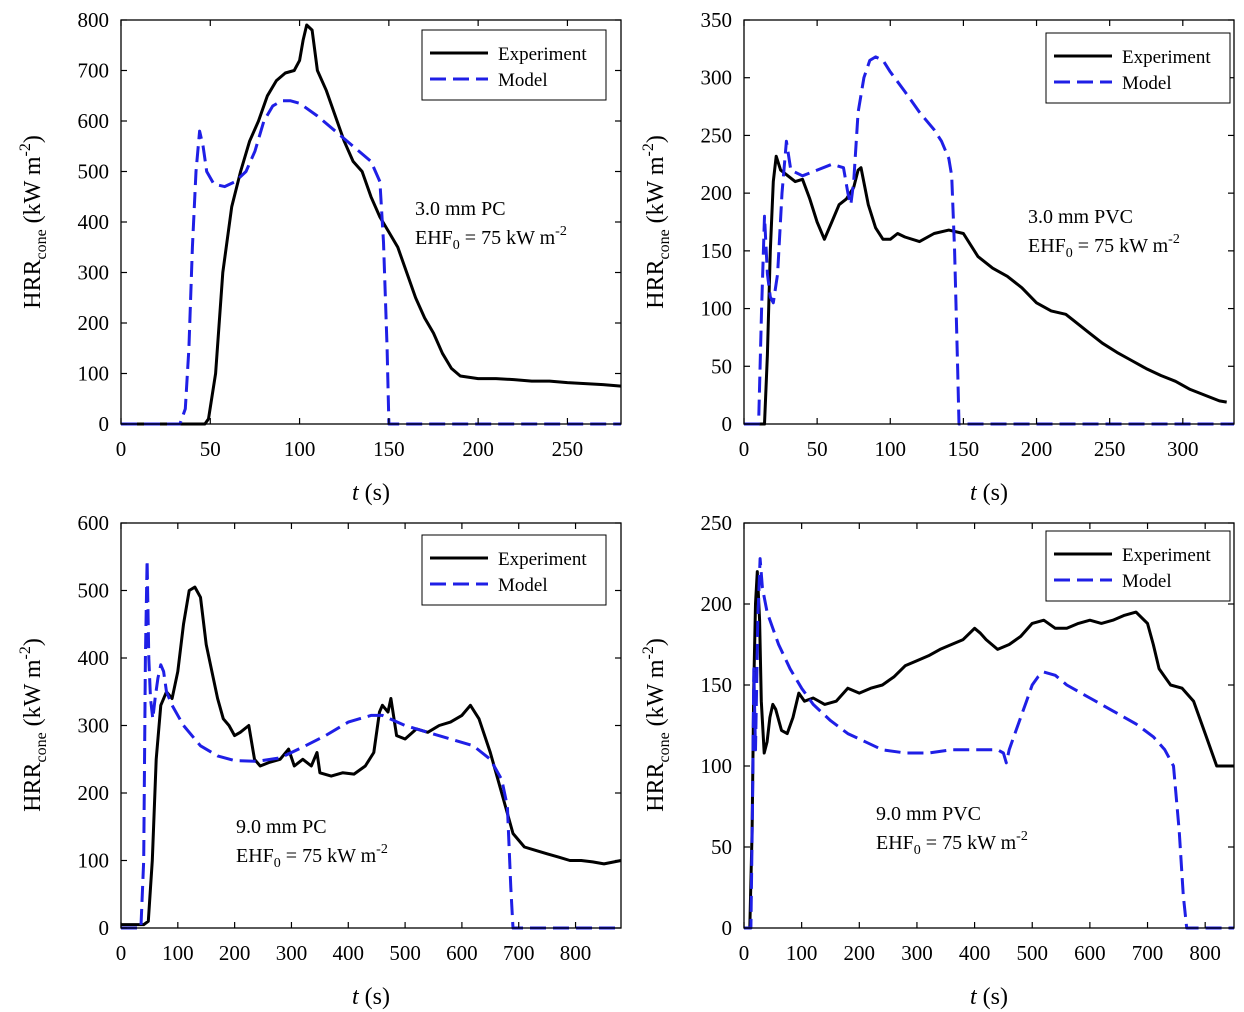  Describe the element at coordinates (94, 523) in the screenshot. I see `y-tick-label: 600` at that location.